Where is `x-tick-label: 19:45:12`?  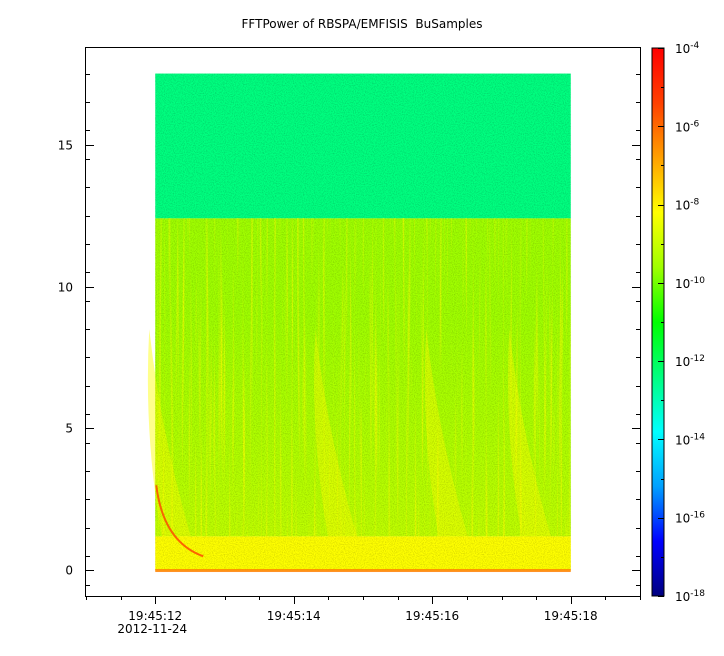 x-tick-label: 19:45:12 is located at coordinates (155, 616).